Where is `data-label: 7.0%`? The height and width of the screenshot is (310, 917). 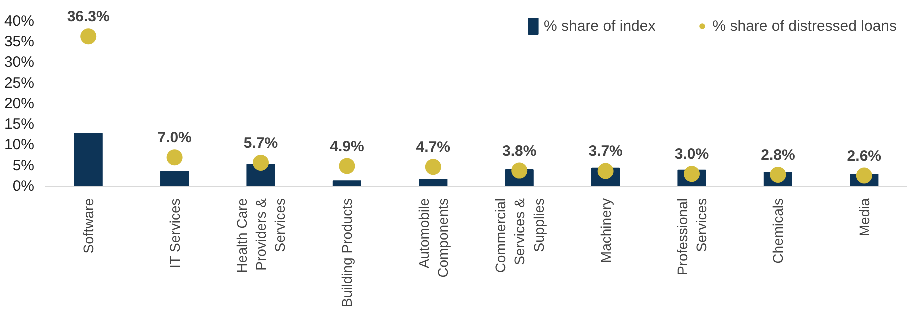 data-label: 7.0% is located at coordinates (175, 138).